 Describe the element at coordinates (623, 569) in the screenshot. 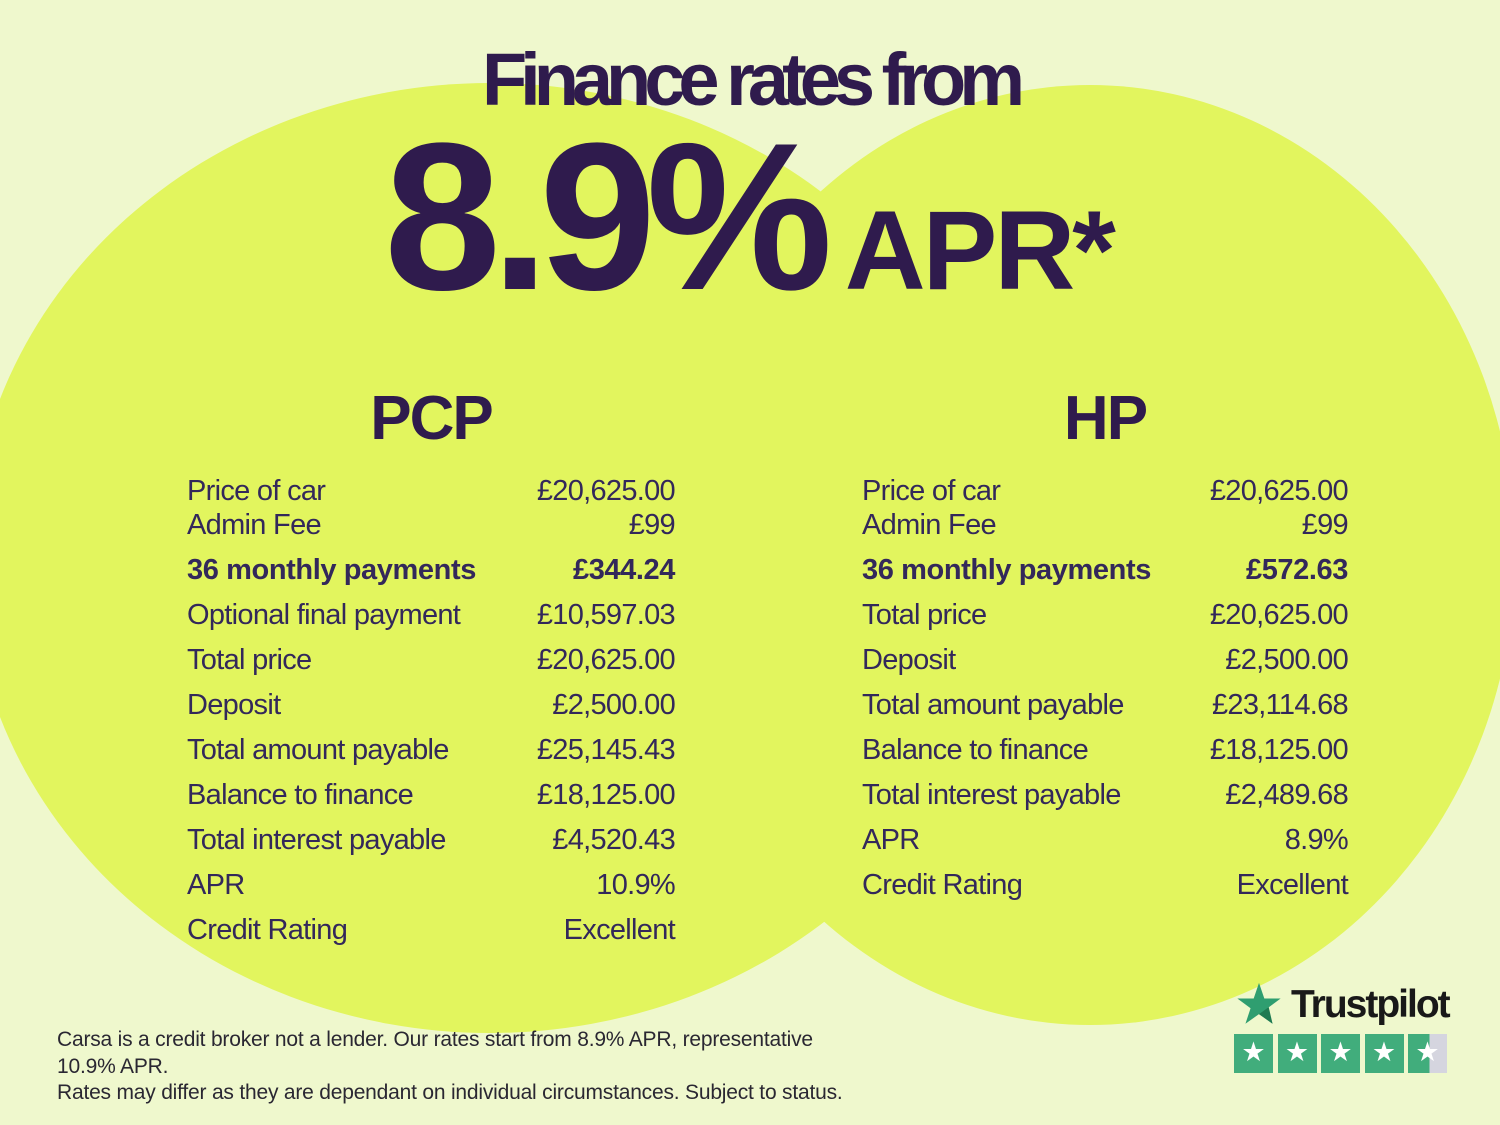

I see `row-value: £344.24` at that location.